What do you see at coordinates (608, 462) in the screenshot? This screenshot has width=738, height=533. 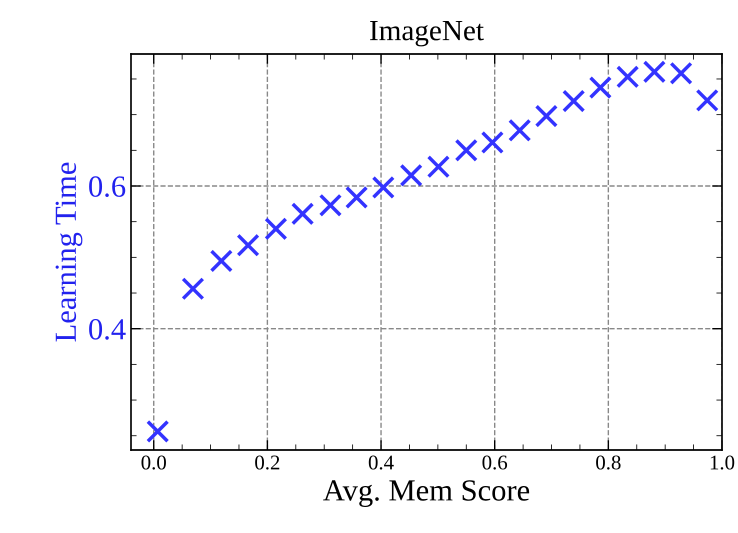 I see `x-tick-label: 0.8` at bounding box center [608, 462].